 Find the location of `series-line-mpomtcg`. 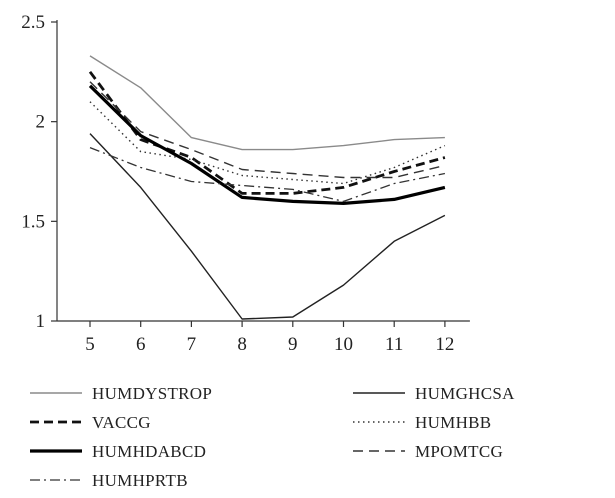

series-line-mpomtcg is located at coordinates (267, 130).